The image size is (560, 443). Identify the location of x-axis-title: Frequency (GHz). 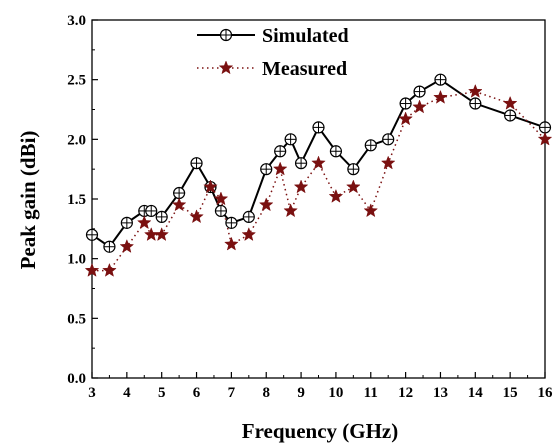
(320, 431).